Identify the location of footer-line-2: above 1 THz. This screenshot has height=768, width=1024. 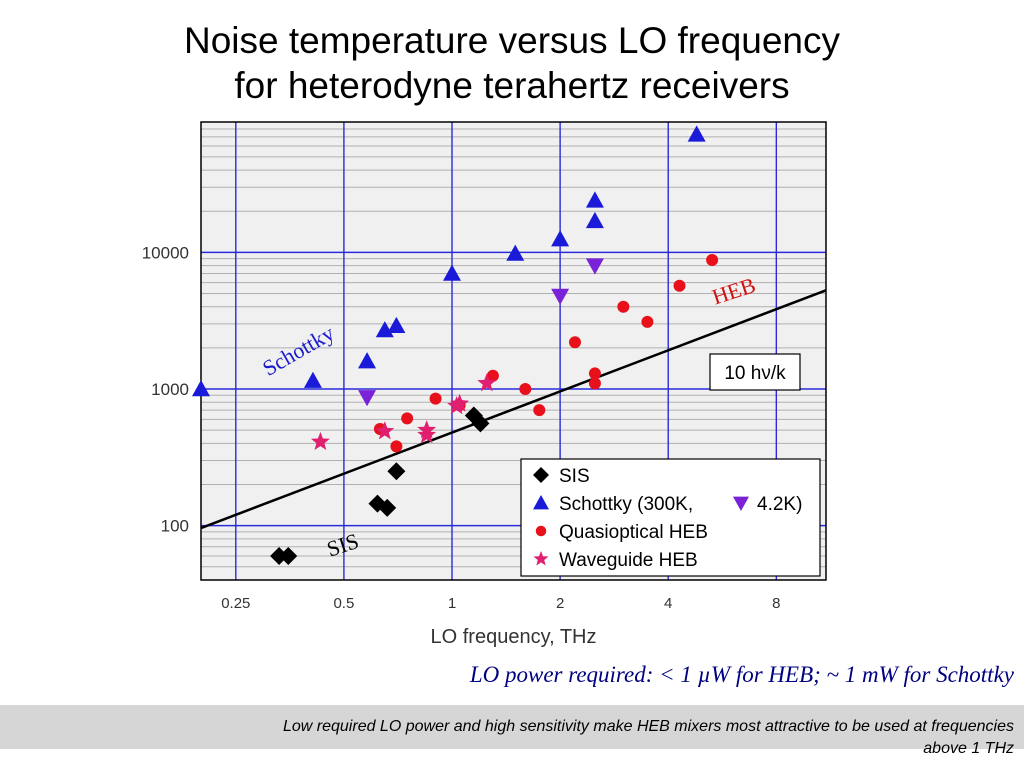
(968, 748).